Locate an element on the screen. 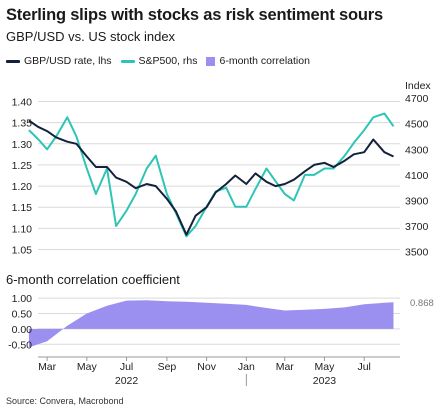 The image size is (445, 416). y-correlation-tick-label: -0.50 is located at coordinates (20, 345).